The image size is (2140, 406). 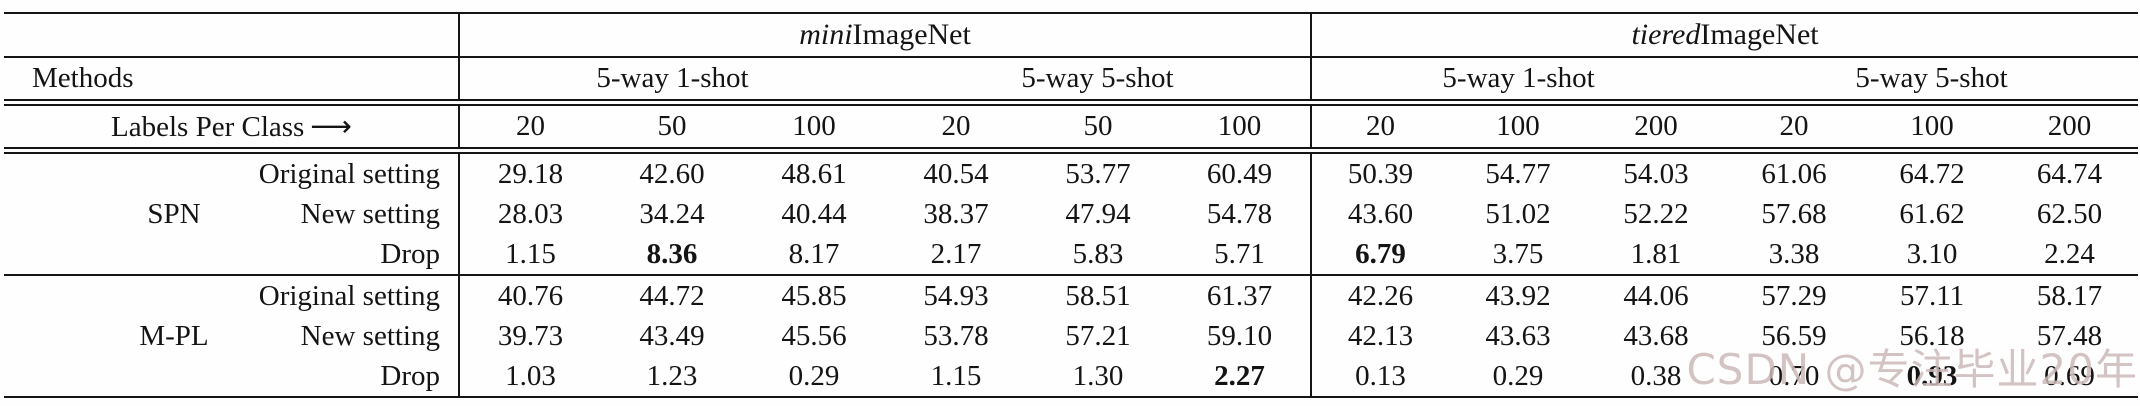 I want to click on methods-header-cell: Methods, so click(x=232, y=81).